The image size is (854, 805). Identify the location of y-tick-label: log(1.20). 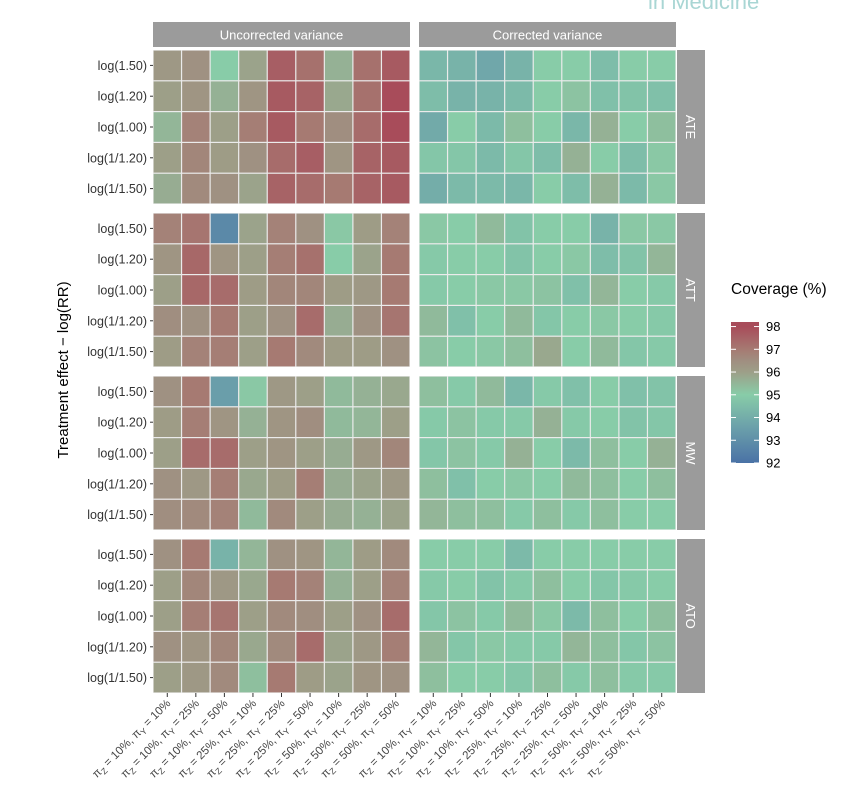
(122, 423).